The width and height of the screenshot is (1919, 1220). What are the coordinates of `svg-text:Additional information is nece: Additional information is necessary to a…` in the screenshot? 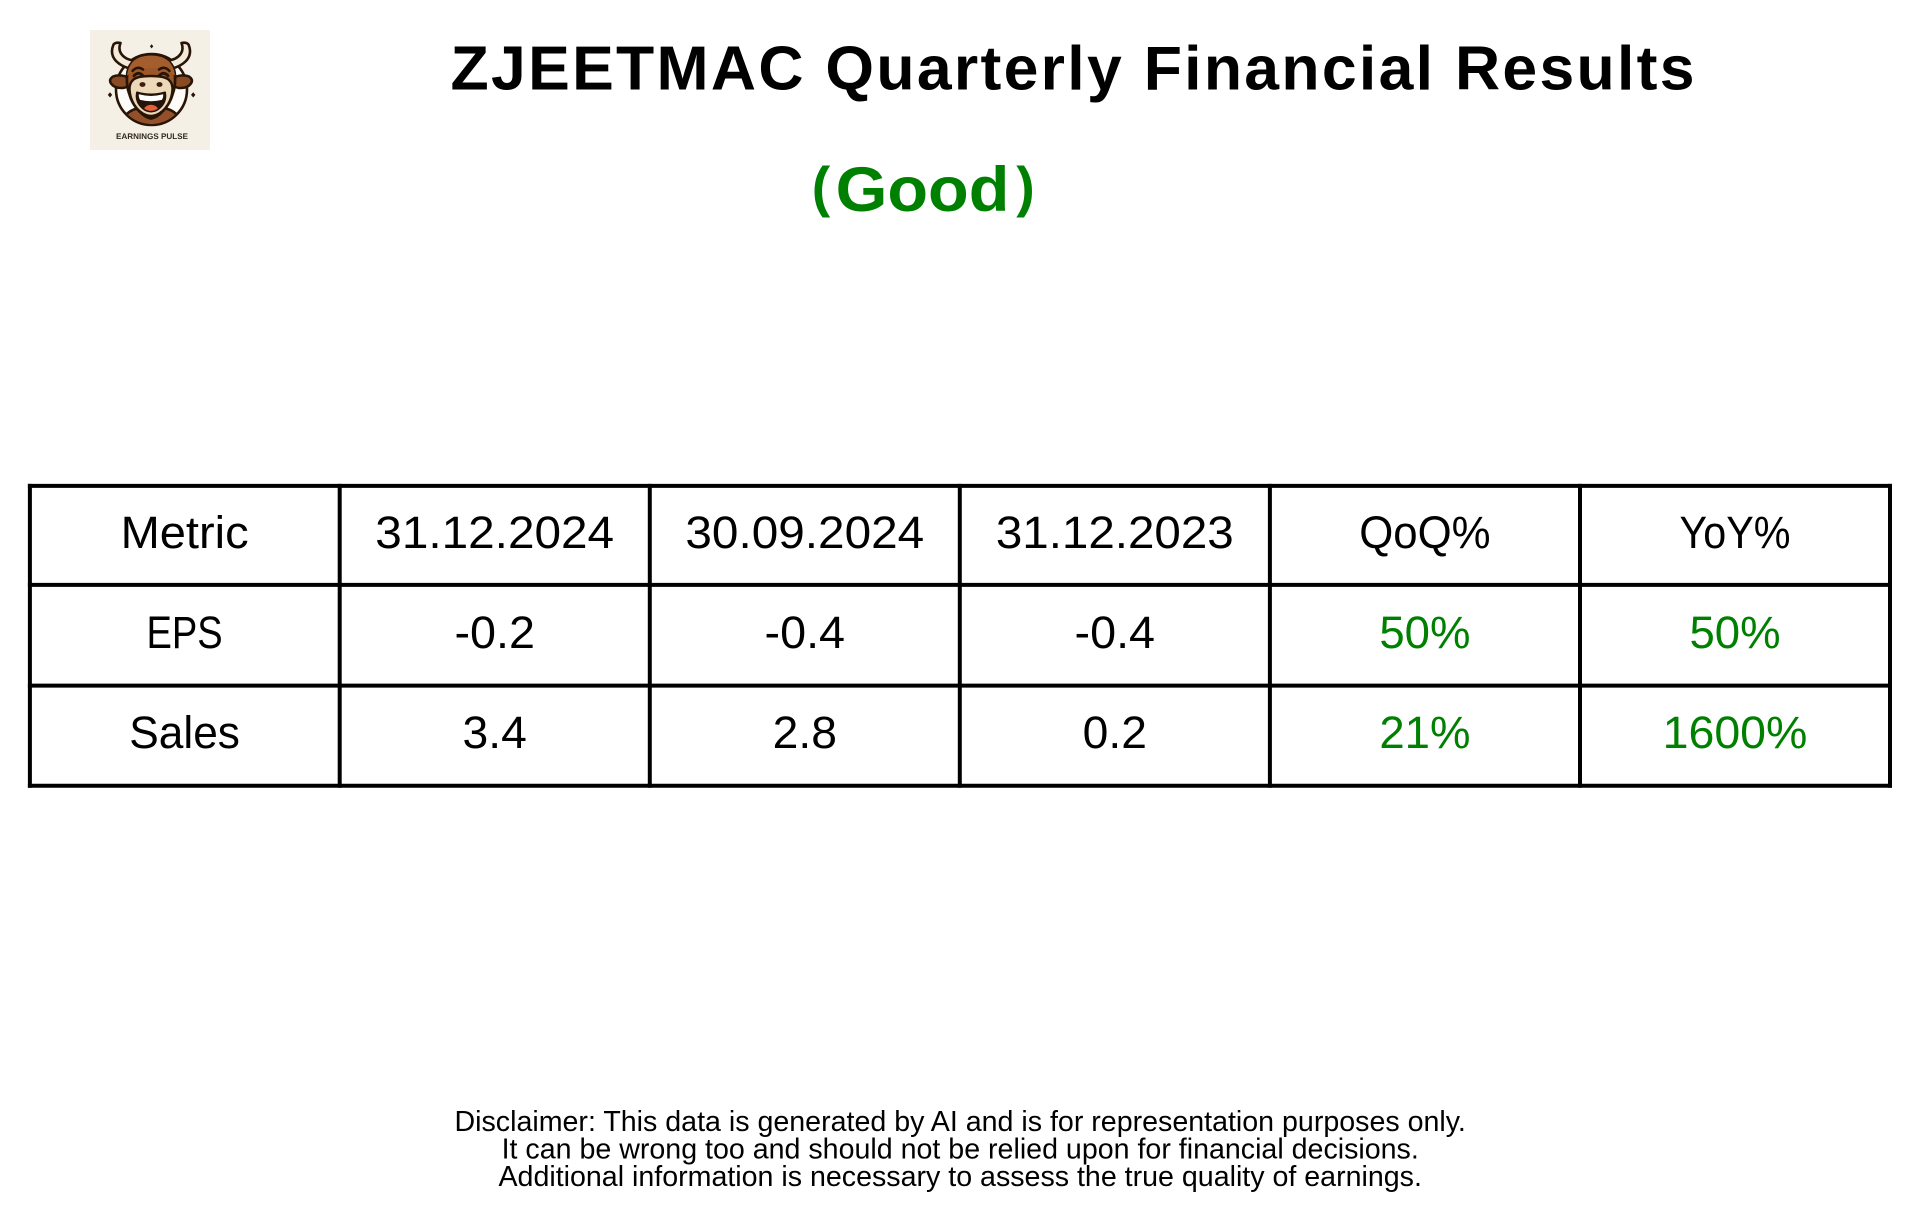 It's located at (959, 1177).